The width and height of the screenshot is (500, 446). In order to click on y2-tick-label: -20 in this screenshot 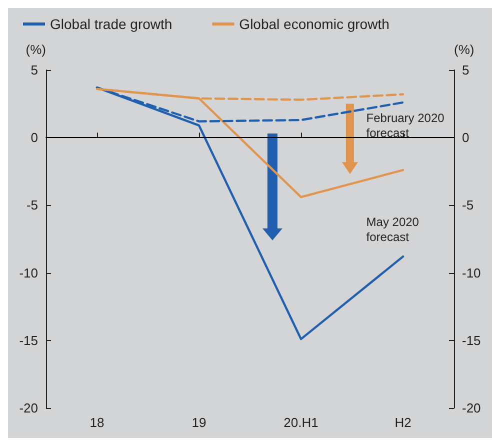, I will do `click(471, 408)`.